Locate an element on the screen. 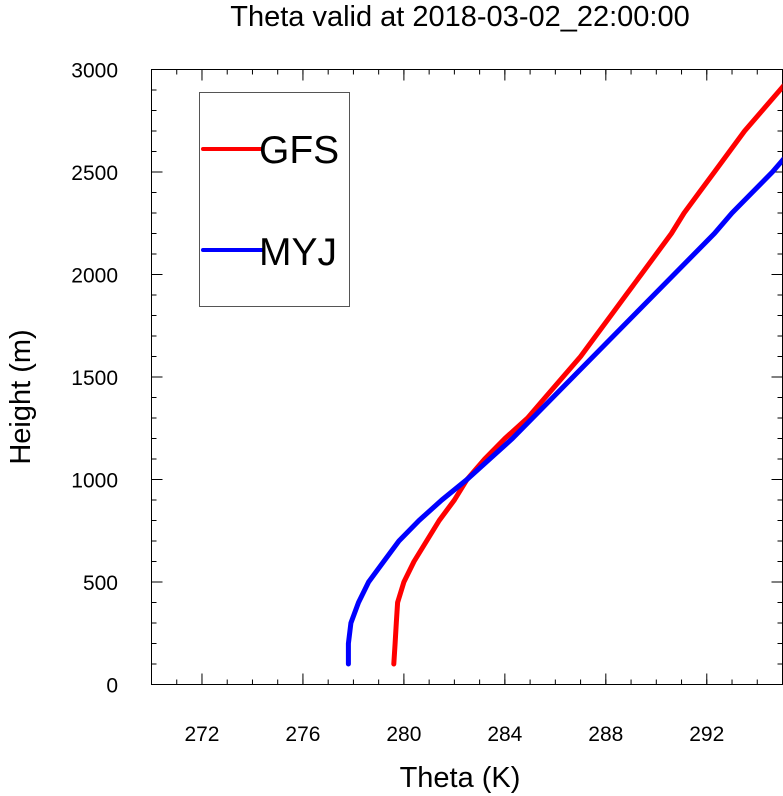 This screenshot has width=783, height=796. x-tick-label: 292 is located at coordinates (706, 734).